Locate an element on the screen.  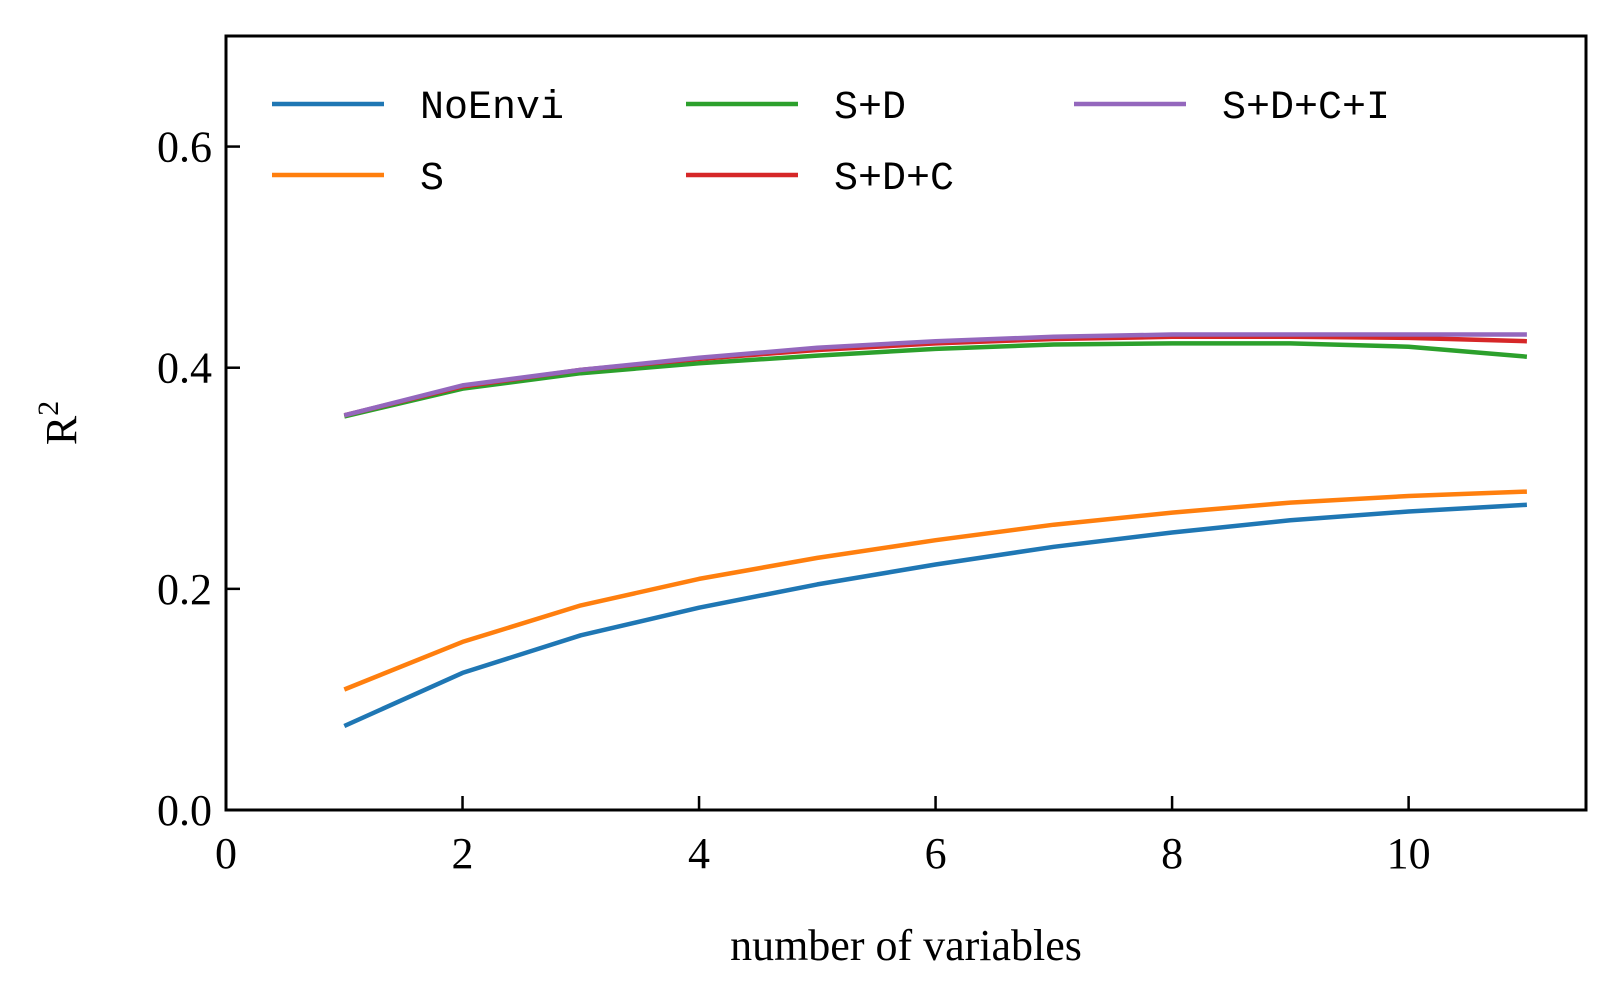
legend: NoEnvi S S+D S+D+C S+D+C+I is located at coordinates (831, 144).